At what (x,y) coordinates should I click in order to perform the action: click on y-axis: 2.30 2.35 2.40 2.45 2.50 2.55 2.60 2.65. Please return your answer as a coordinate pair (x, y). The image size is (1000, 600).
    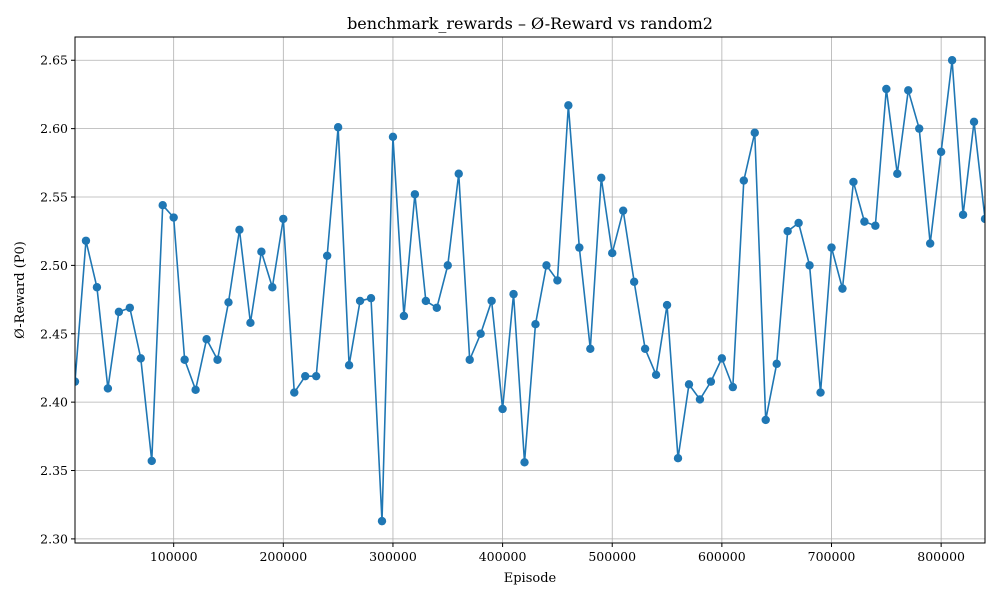
    Looking at the image, I should click on (57, 299).